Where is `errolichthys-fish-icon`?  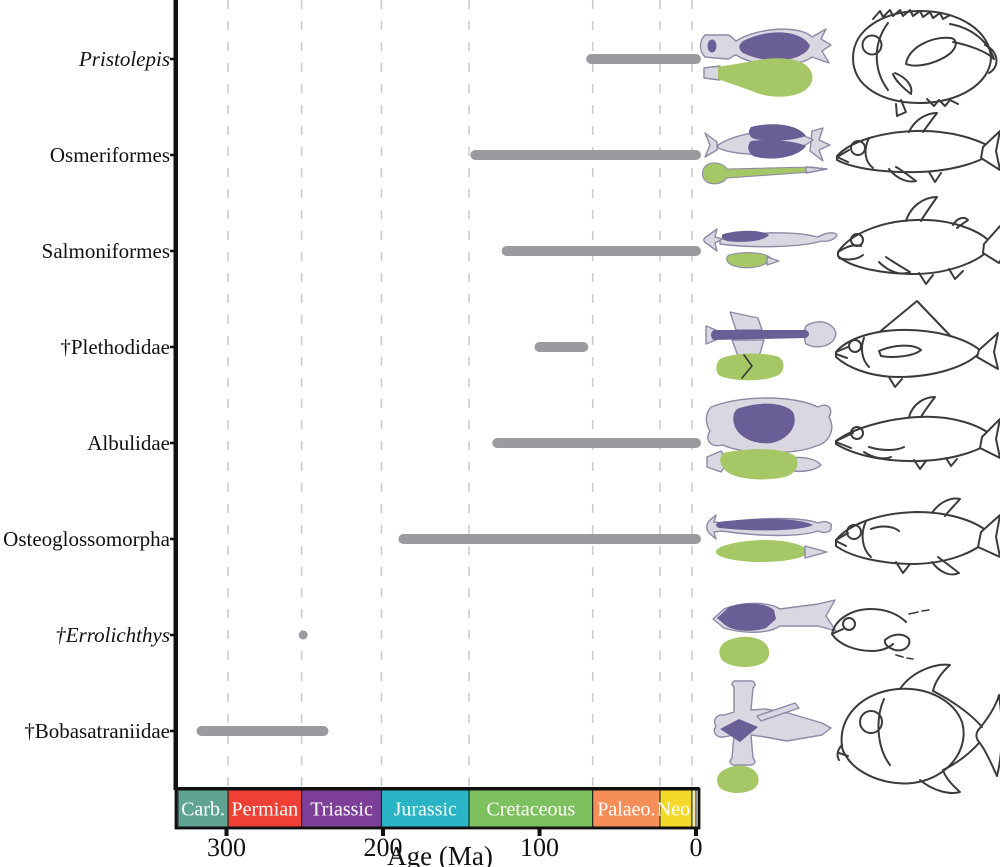
errolichthys-fish-icon is located at coordinates (880, 634).